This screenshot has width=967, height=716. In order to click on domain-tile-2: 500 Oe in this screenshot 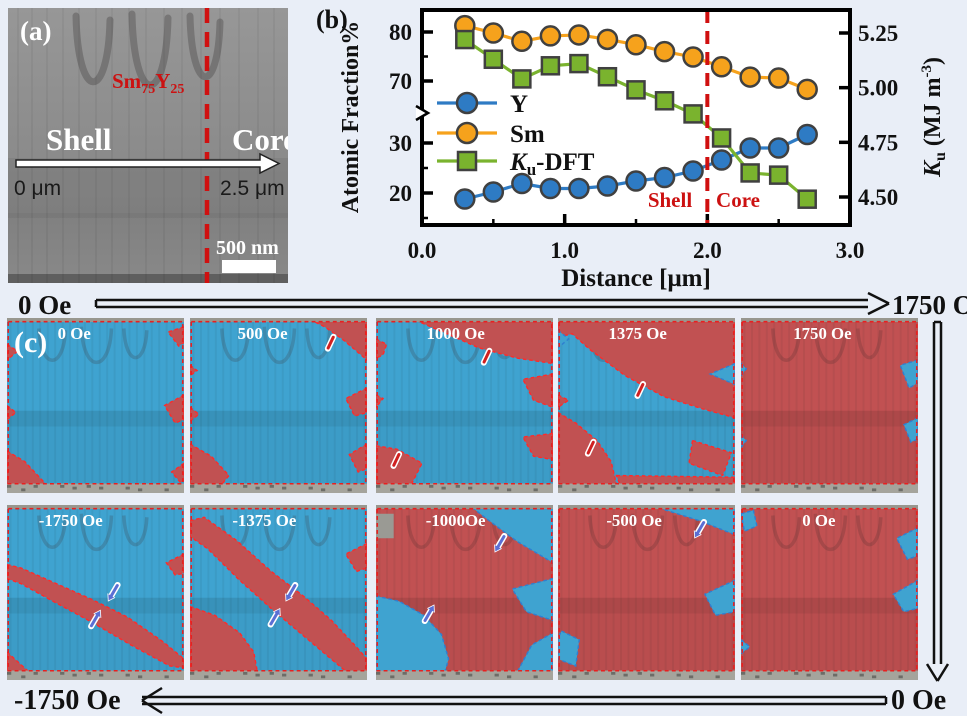, I will do `click(278, 405)`.